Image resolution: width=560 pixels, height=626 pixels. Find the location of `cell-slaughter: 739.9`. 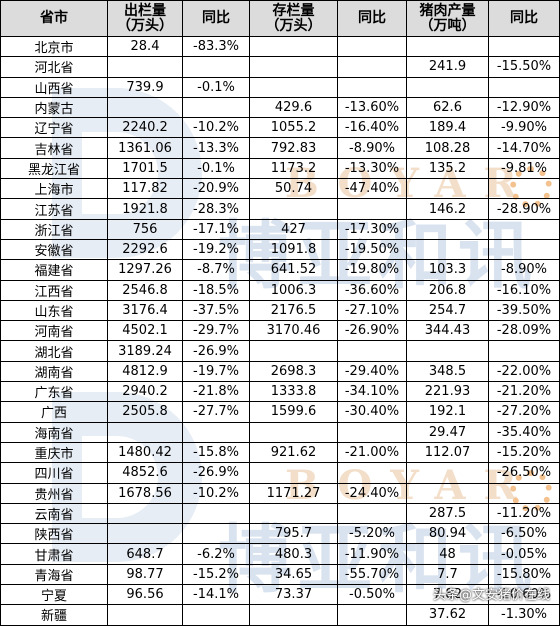

cell-slaughter: 739.9 is located at coordinates (145, 87).